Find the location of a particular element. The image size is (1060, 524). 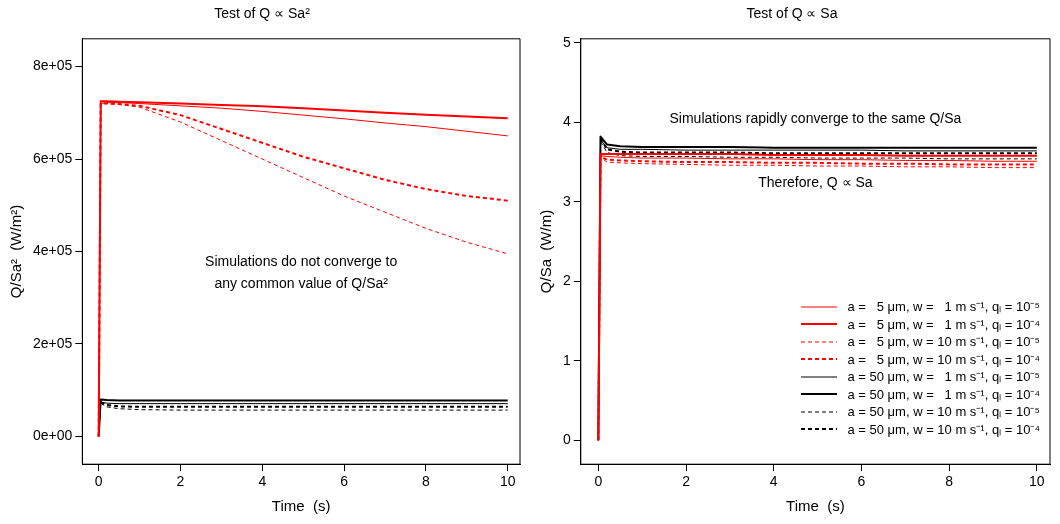

y-tick-label: 3 is located at coordinates (566, 200).